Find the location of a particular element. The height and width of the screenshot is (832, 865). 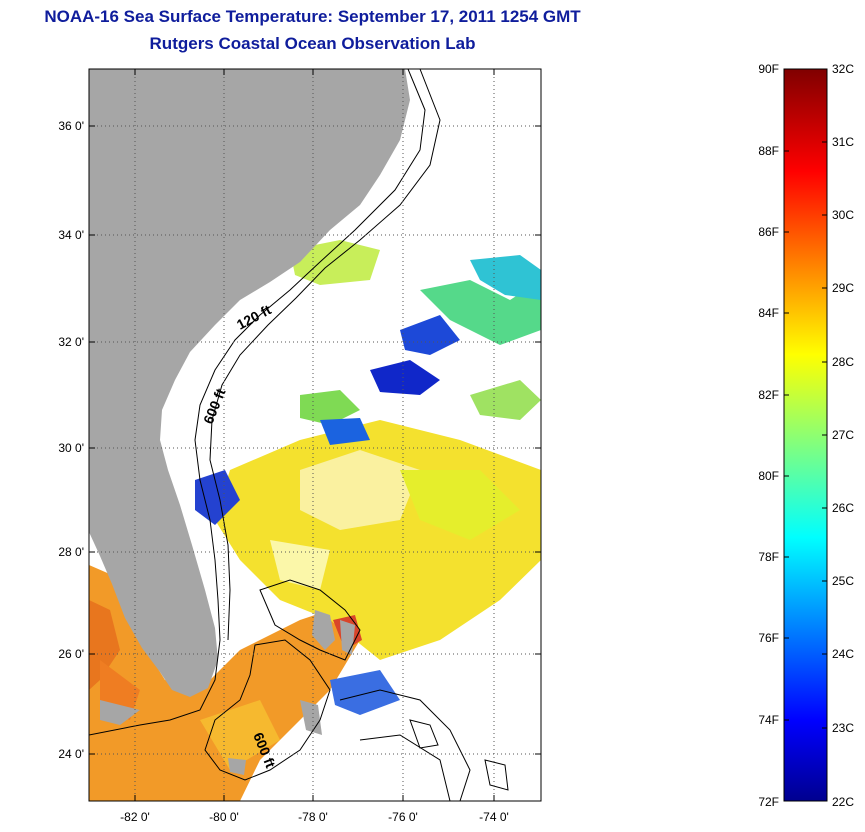

lat-label-34: 34 0' is located at coordinates (71, 235).